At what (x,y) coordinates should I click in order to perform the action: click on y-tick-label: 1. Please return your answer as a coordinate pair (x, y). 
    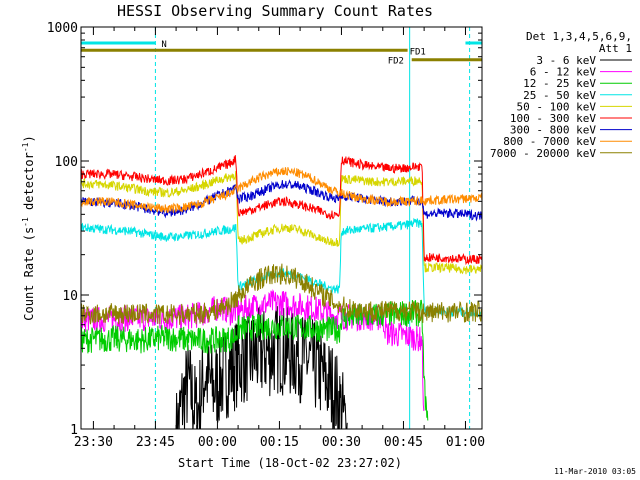
    Looking at the image, I should click on (74, 430).